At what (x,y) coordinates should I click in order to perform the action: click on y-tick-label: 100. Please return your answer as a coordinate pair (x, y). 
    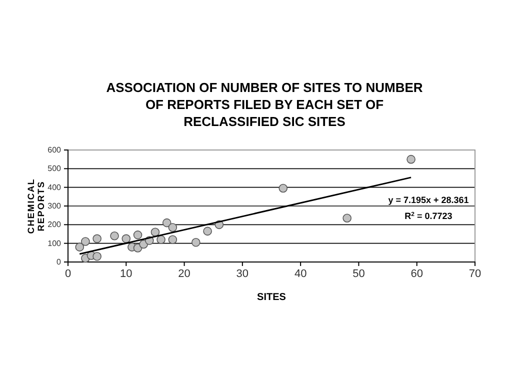
    Looking at the image, I should click on (55, 243).